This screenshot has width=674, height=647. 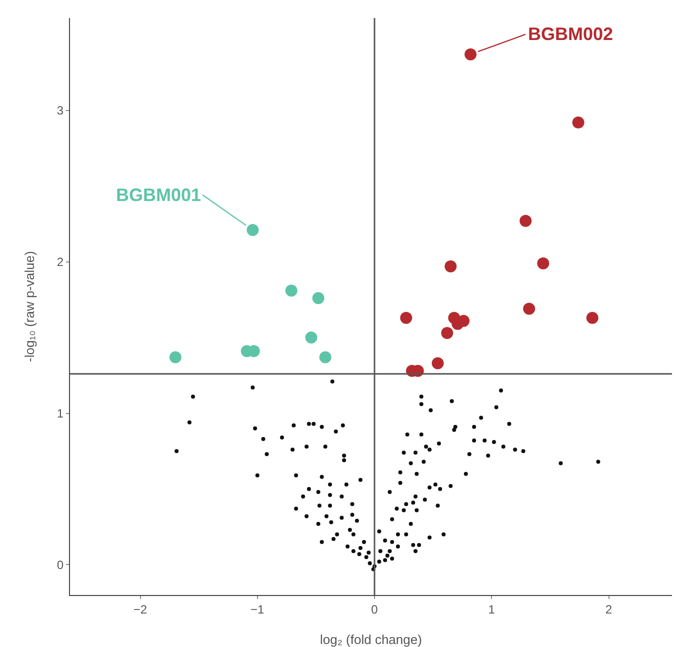 I want to click on annotation: BGBM002, so click(x=571, y=34).